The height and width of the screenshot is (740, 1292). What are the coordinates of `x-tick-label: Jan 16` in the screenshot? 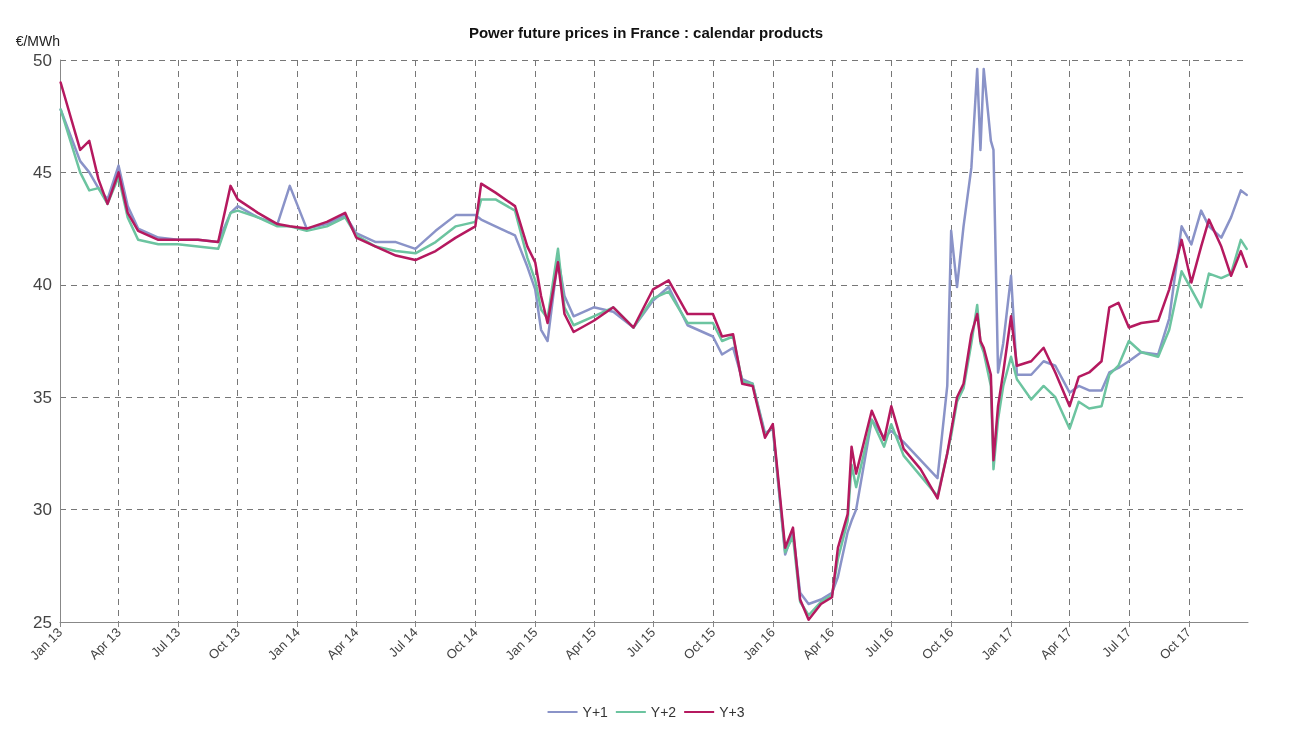 It's located at (759, 643).